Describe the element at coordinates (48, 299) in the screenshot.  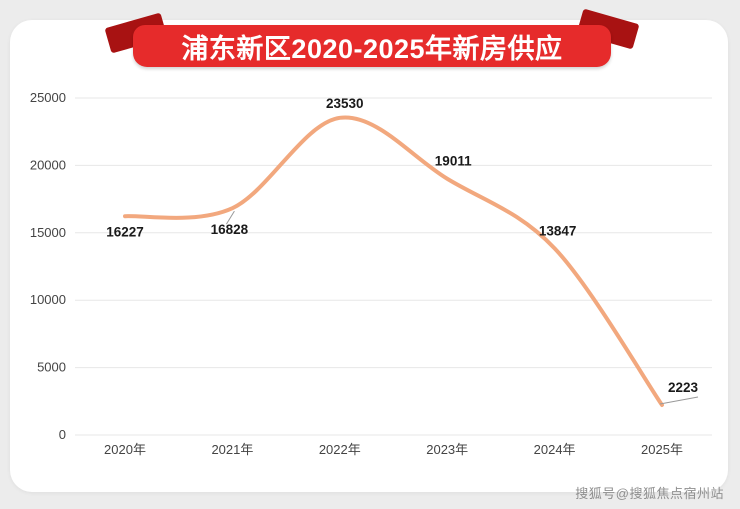
I see `y-axis-label: 10000` at that location.